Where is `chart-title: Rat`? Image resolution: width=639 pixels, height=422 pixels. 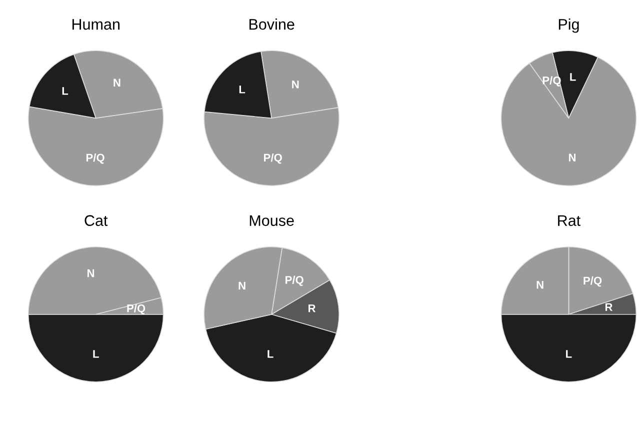 chart-title: Rat is located at coordinates (569, 220).